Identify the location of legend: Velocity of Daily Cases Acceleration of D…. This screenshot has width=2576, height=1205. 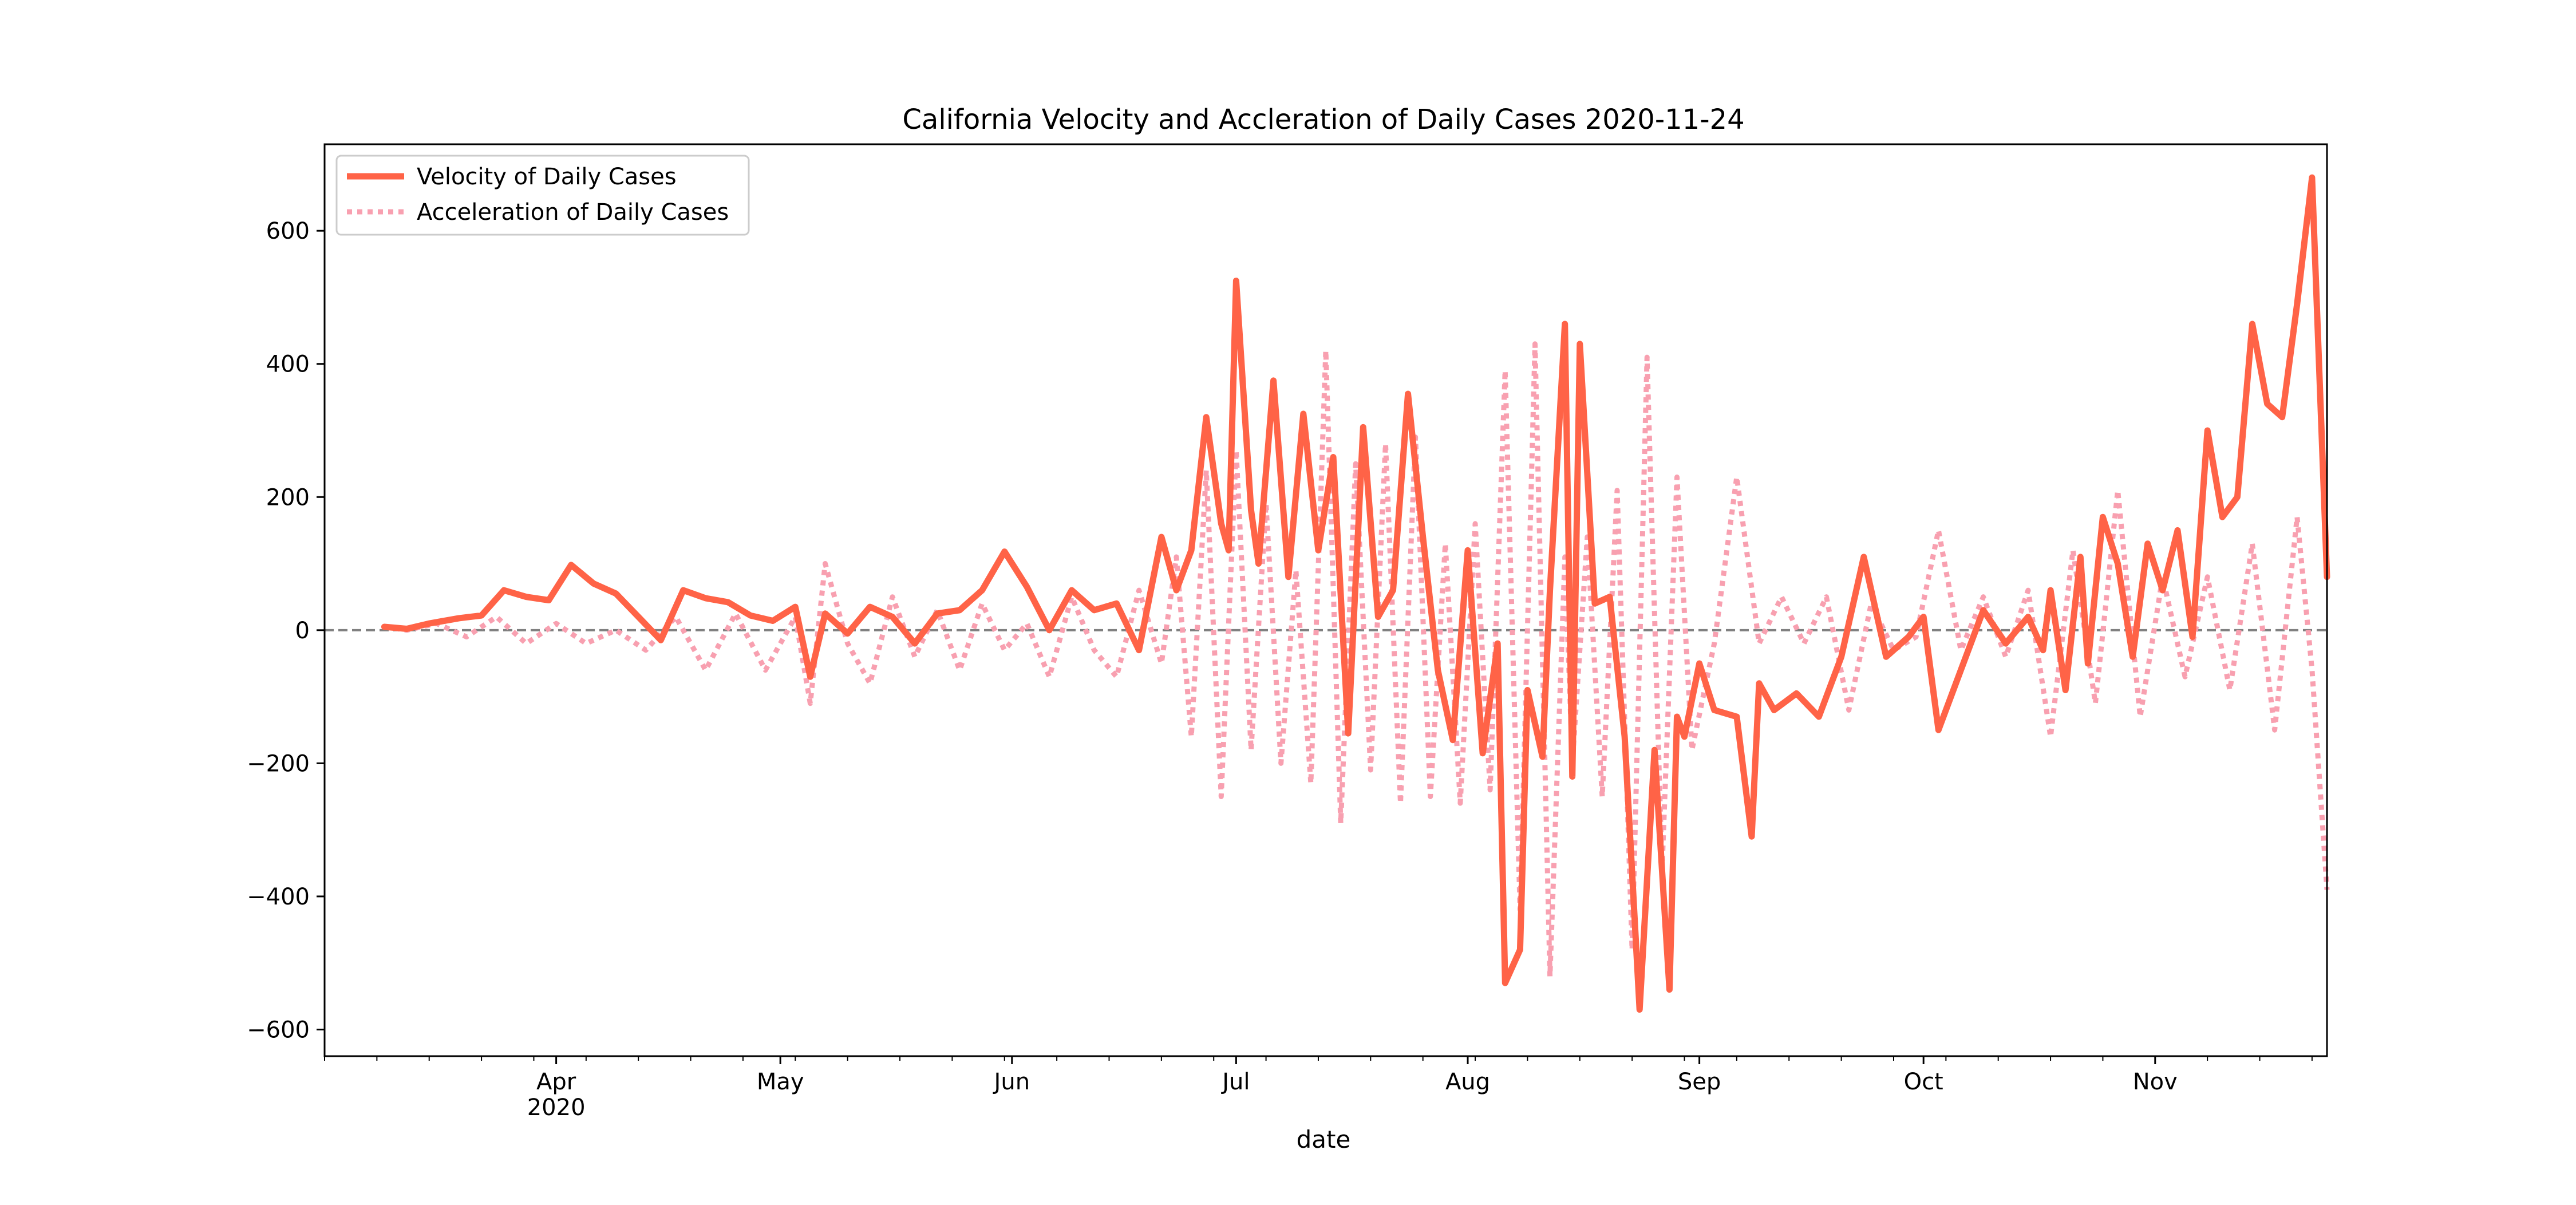
(542, 196).